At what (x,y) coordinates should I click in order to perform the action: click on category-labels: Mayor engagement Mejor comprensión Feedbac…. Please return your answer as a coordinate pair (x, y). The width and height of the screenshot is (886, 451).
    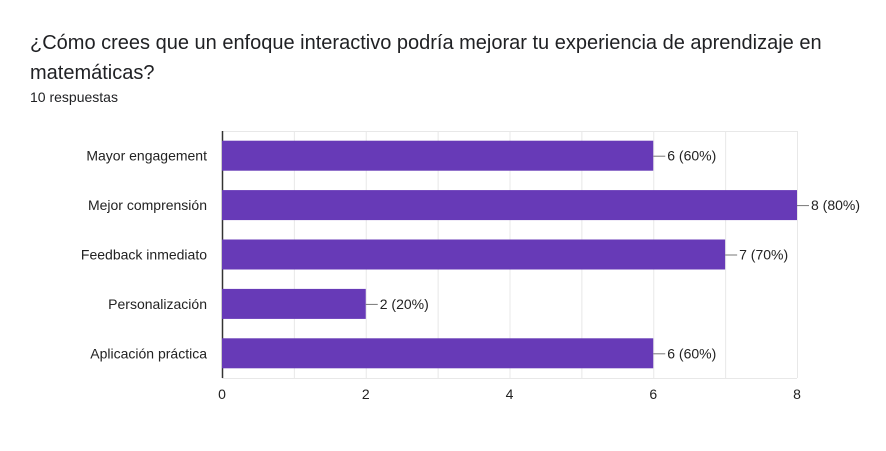
    Looking at the image, I should click on (144, 255).